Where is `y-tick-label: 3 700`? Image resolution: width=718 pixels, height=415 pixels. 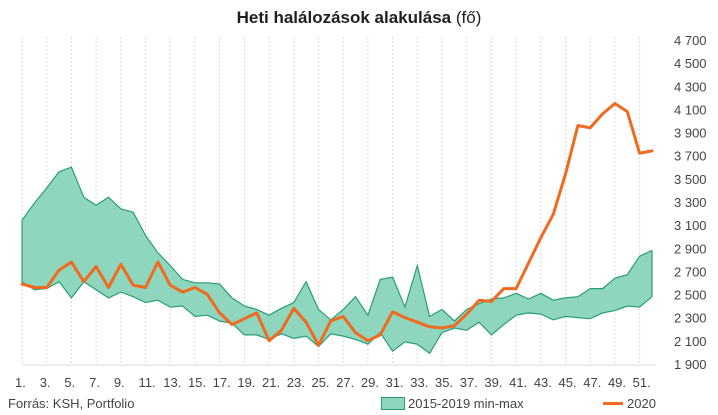 y-tick-label: 3 700 is located at coordinates (690, 156).